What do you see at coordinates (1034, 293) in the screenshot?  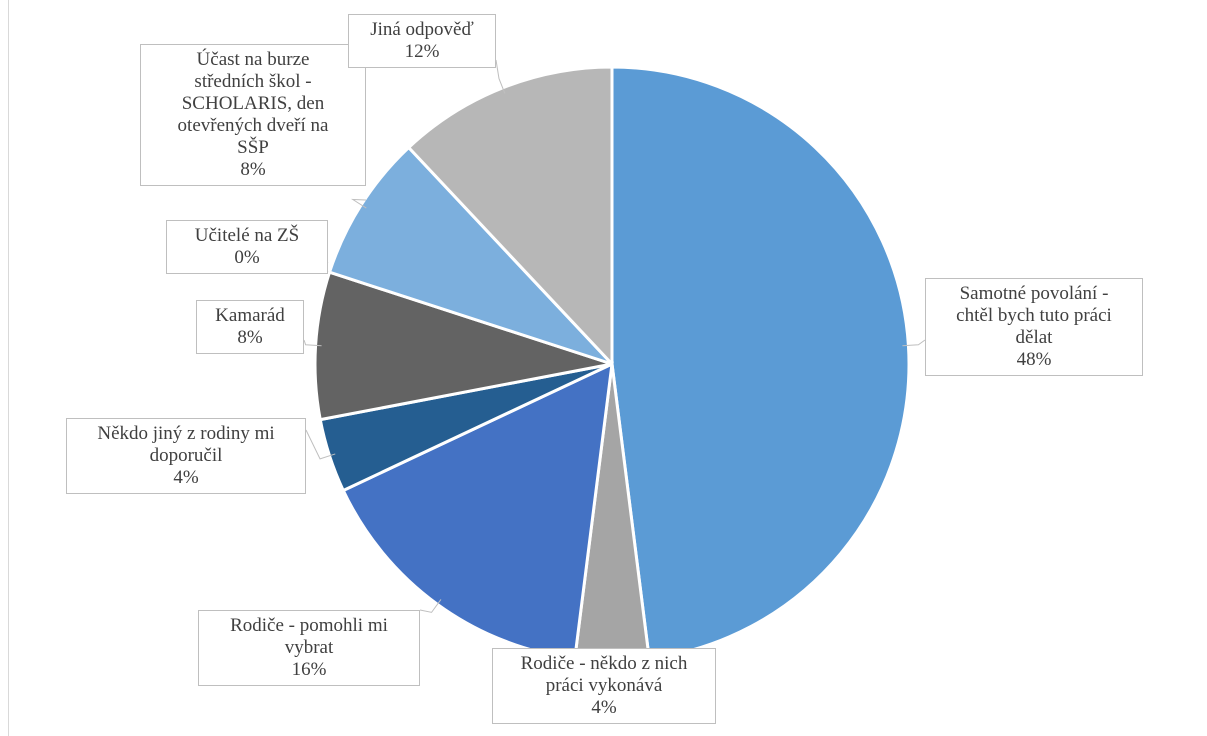 I see `slice-category-label: Samotné povolání -` at bounding box center [1034, 293].